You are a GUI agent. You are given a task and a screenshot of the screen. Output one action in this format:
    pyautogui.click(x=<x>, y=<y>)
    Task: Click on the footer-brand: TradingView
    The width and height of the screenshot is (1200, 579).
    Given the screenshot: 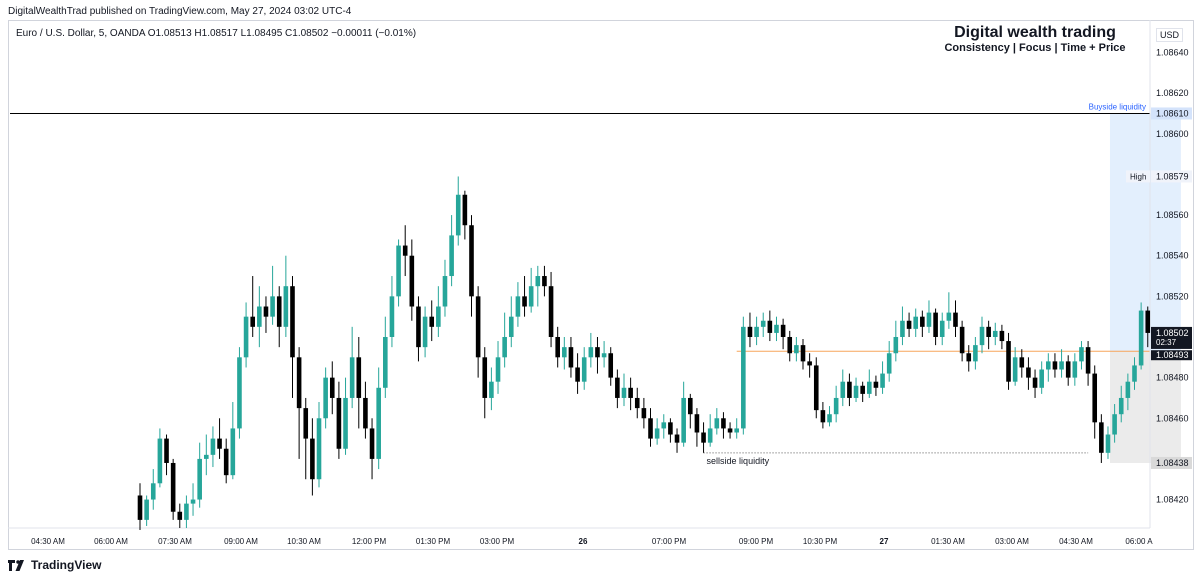 What is the action you would take?
    pyautogui.click(x=54, y=565)
    